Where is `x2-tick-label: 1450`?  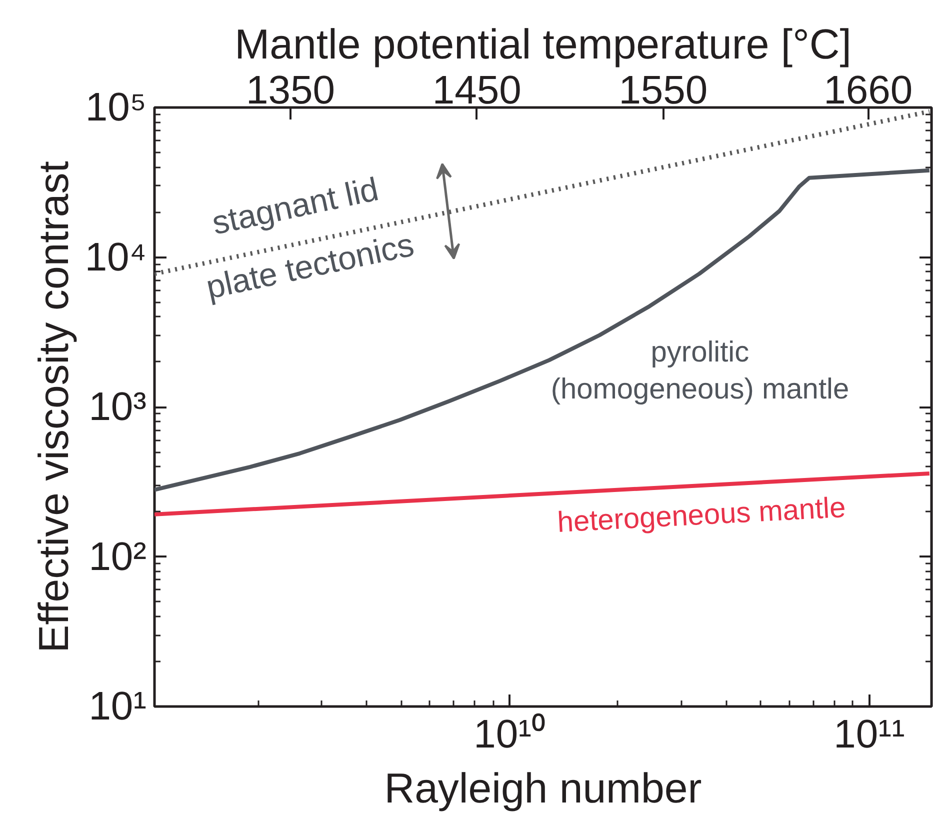
x2-tick-label: 1450 is located at coordinates (477, 90).